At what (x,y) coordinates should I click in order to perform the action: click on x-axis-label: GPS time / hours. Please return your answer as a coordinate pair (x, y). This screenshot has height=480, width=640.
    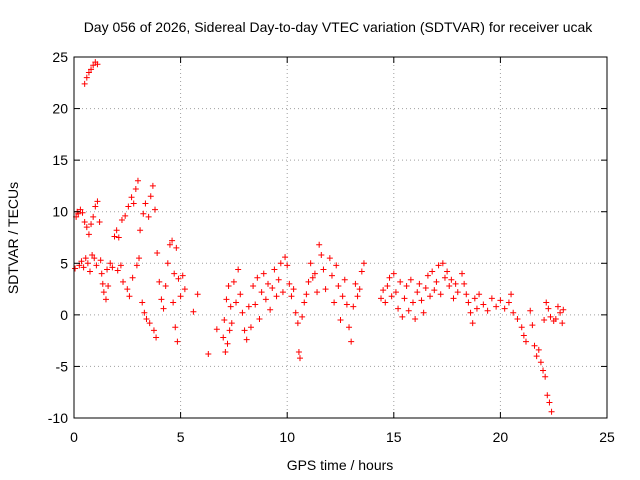
    Looking at the image, I should click on (340, 465).